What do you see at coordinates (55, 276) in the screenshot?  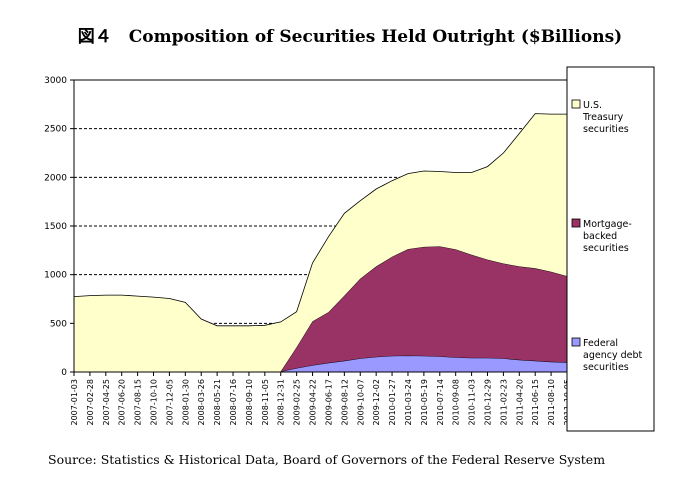 I see `y-tick-label: 1000` at bounding box center [55, 276].